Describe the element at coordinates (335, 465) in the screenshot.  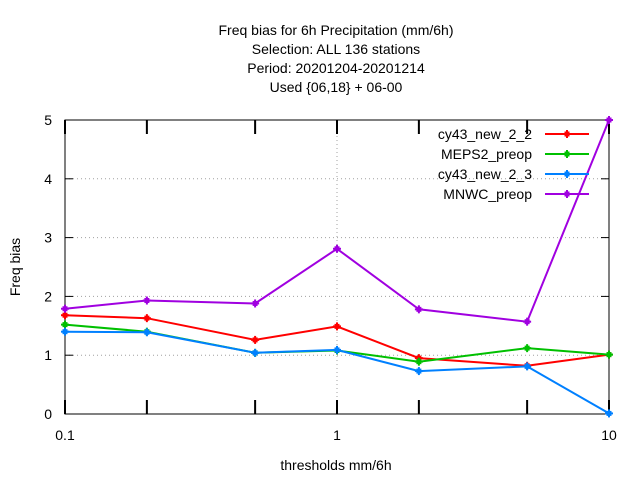
I see `x-axis-label: thresholds mm/6h` at that location.